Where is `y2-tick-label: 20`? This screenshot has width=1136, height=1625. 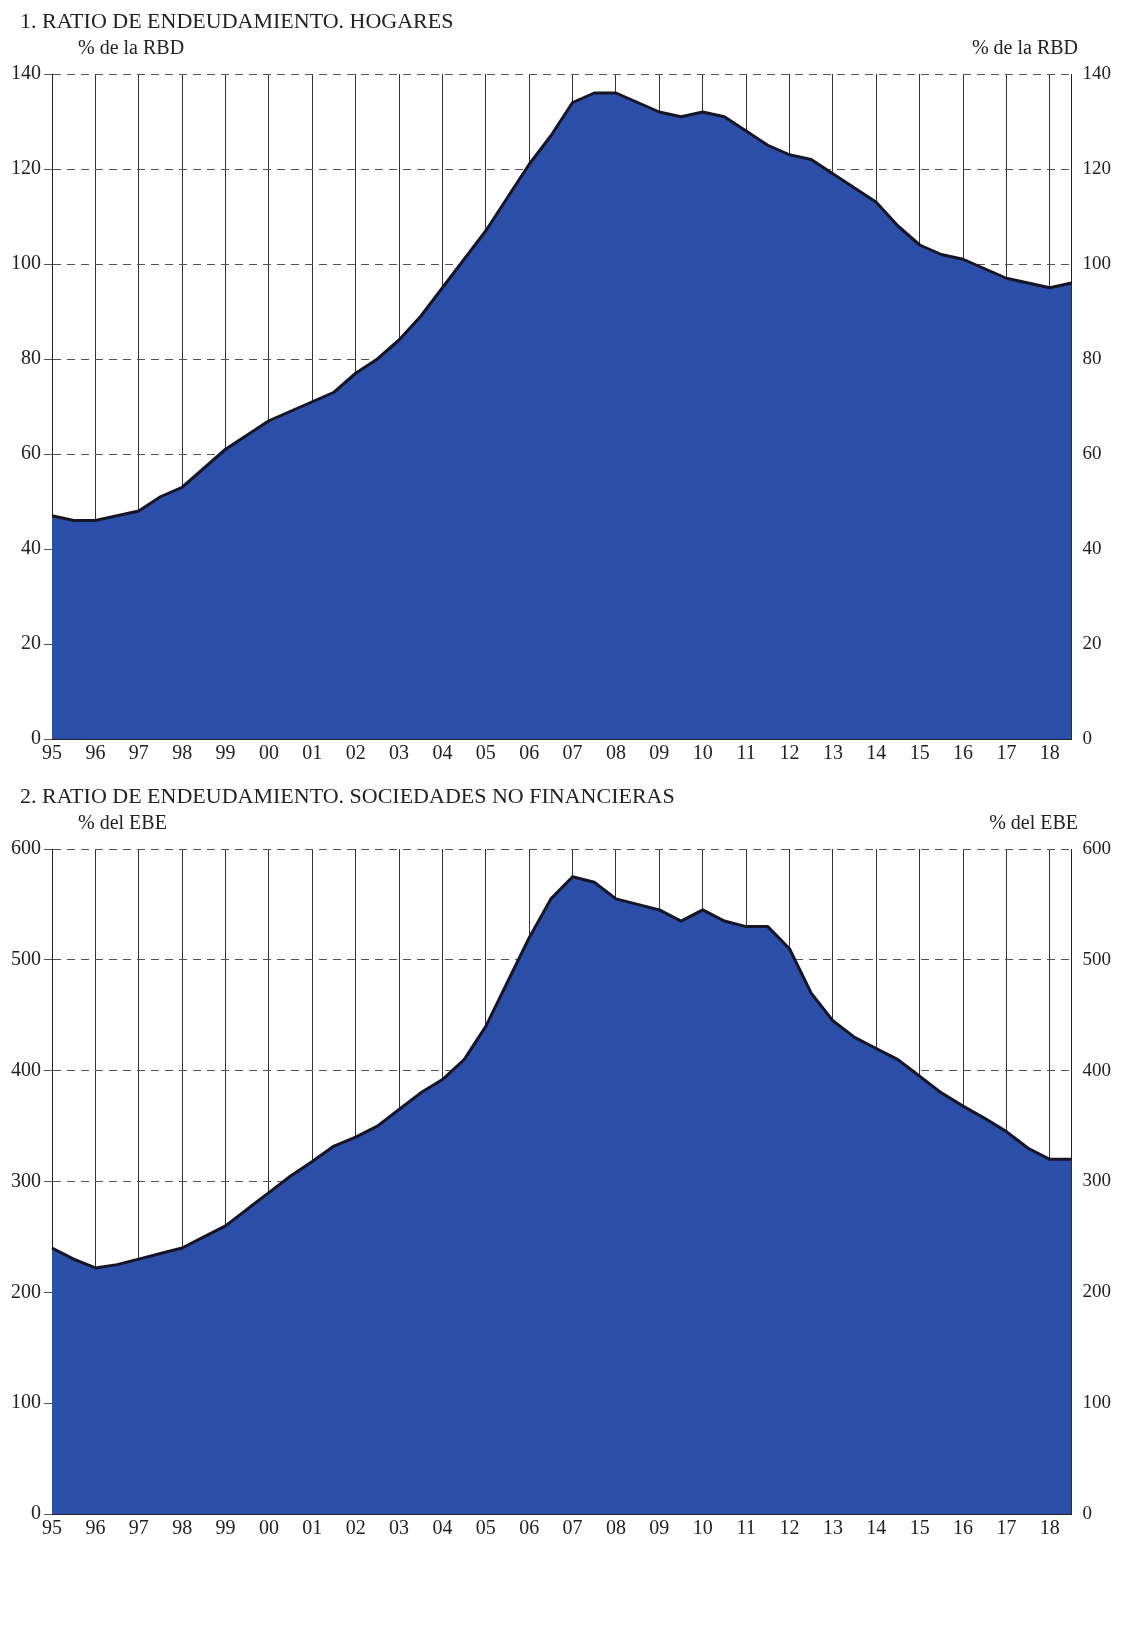
y2-tick-label: 20 is located at coordinates (1092, 642).